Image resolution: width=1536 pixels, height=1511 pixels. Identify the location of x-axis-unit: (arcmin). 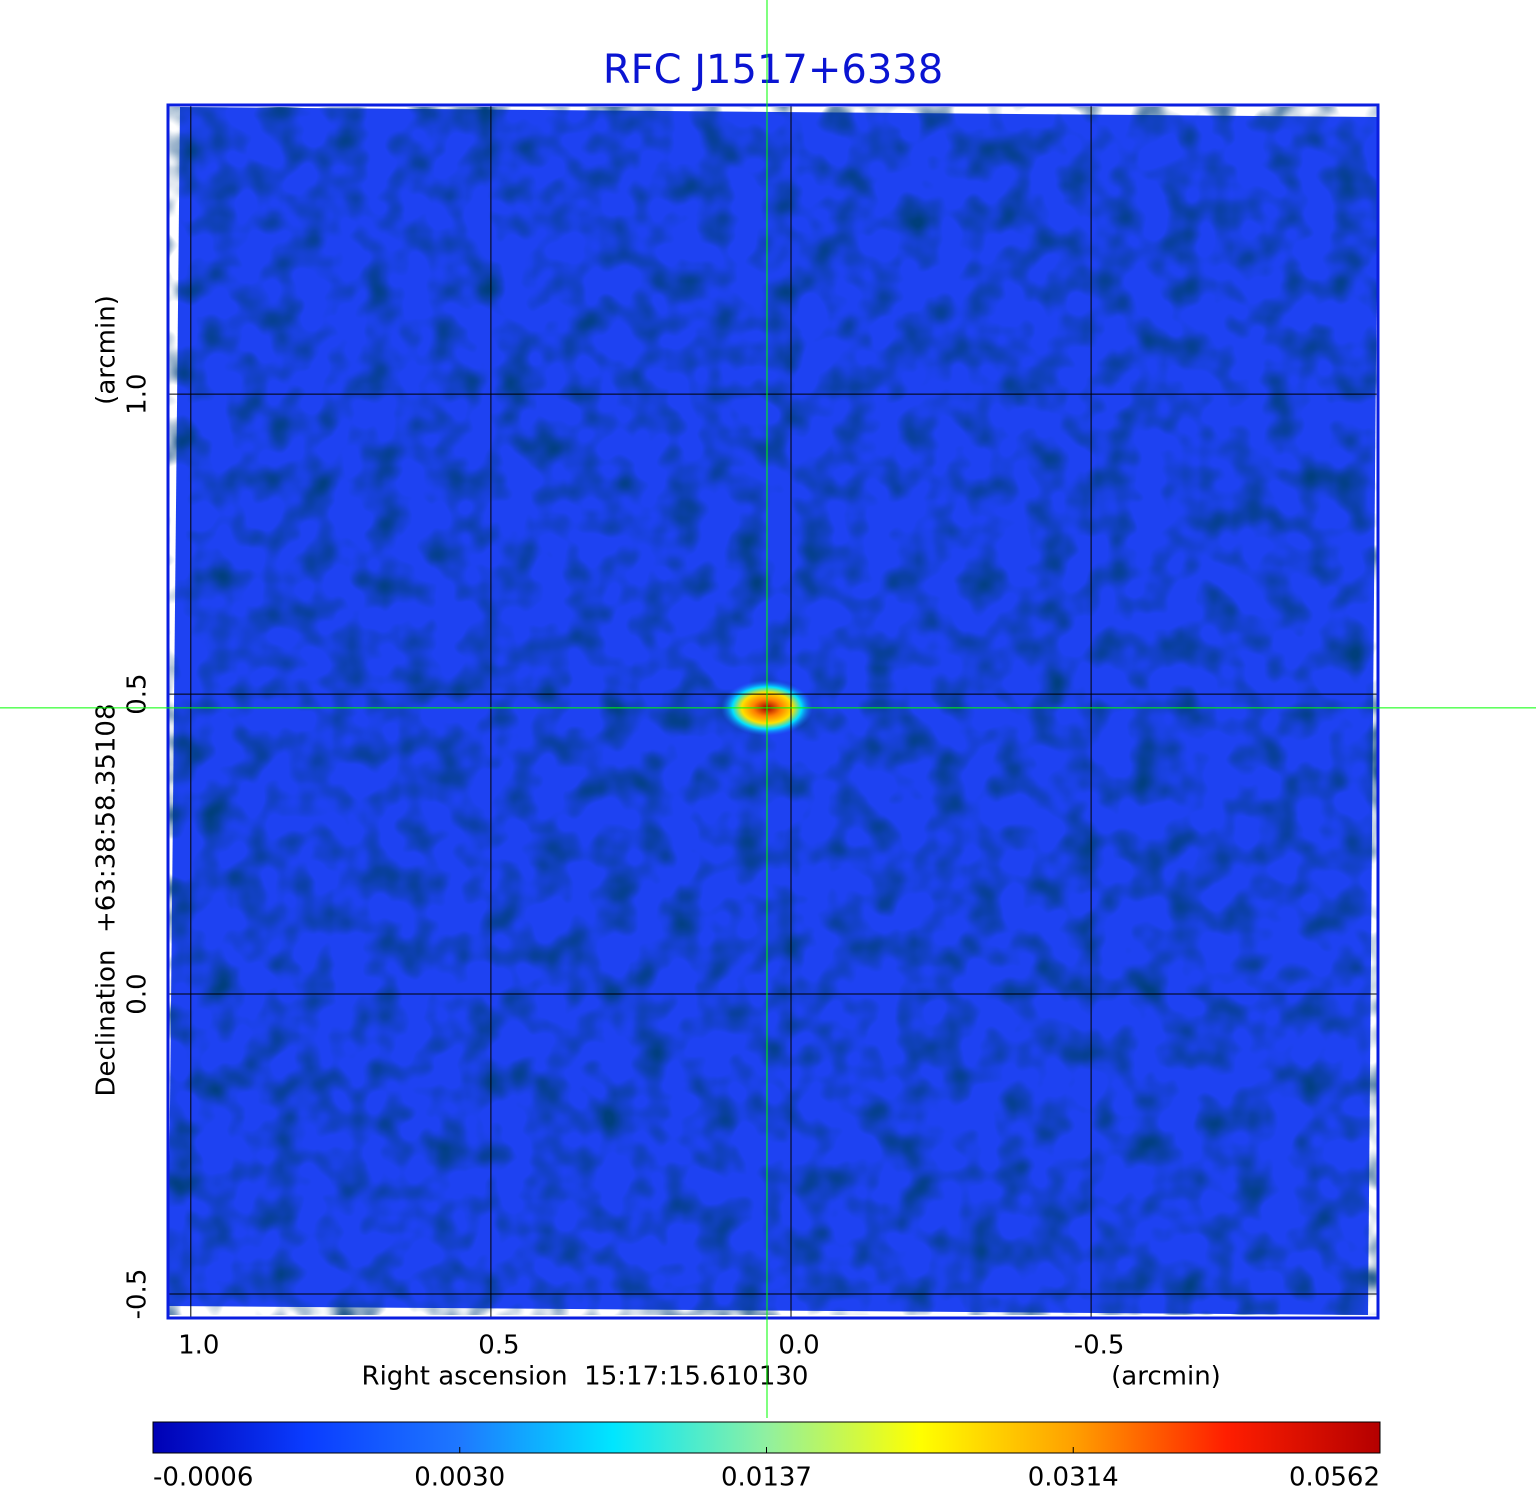
(1166, 1377).